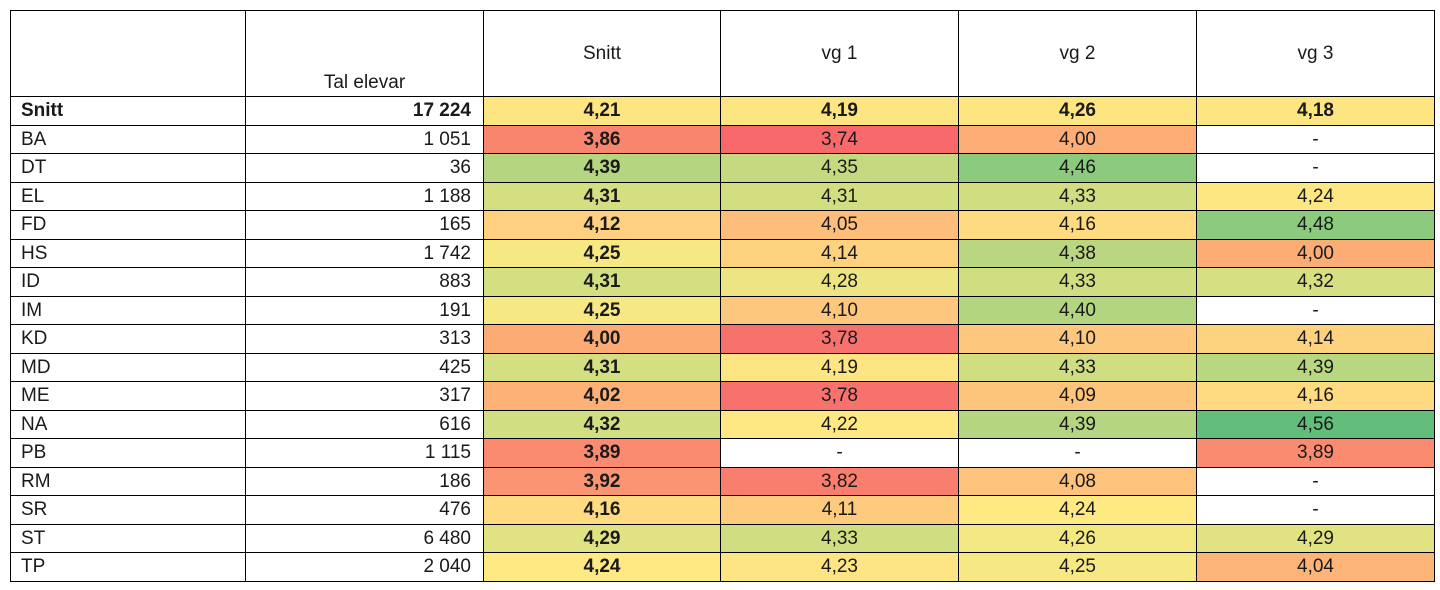 The image size is (1440, 590). Describe the element at coordinates (839, 196) in the screenshot. I see `vg1-cell: 4,31` at that location.